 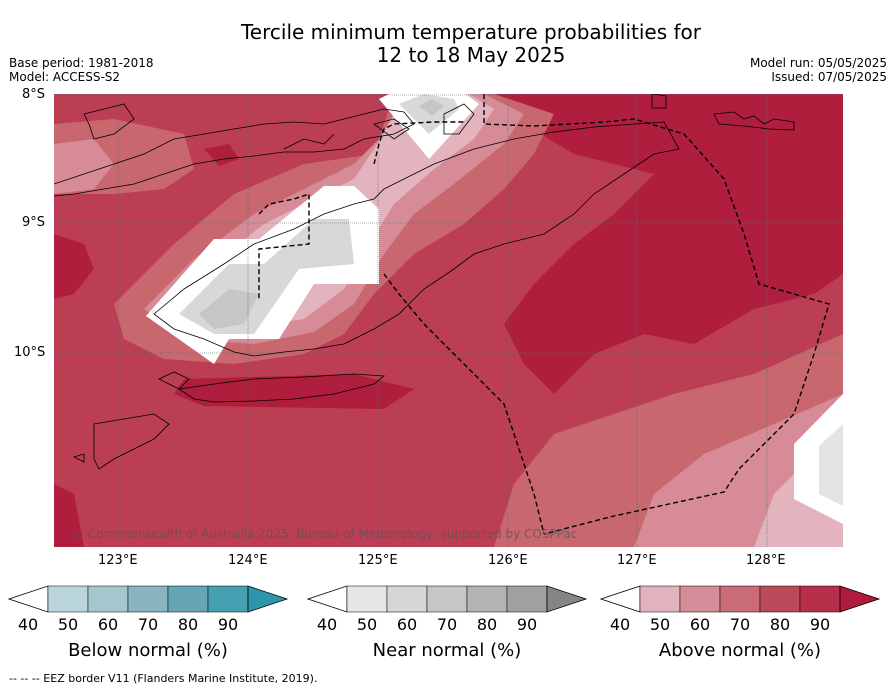 What do you see at coordinates (148, 650) in the screenshot?
I see `colorbar-below-normal-title: Below normal (%)` at bounding box center [148, 650].